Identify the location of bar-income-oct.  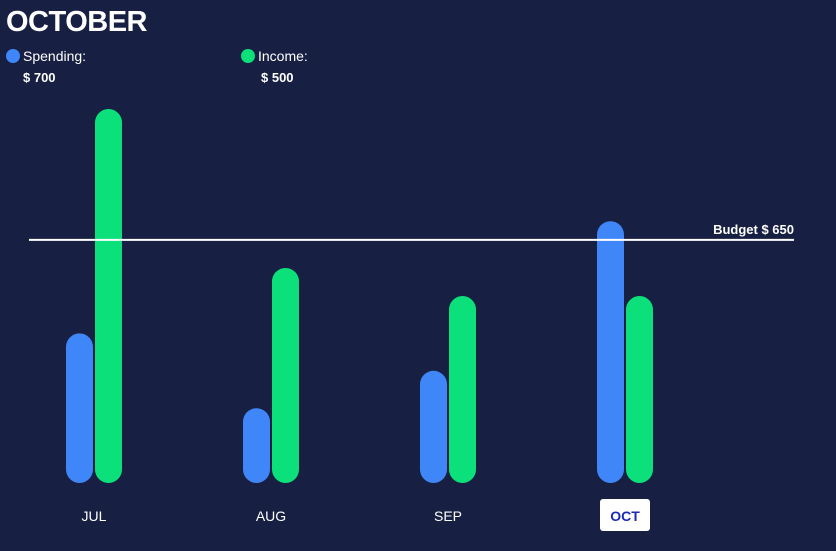
(639, 389).